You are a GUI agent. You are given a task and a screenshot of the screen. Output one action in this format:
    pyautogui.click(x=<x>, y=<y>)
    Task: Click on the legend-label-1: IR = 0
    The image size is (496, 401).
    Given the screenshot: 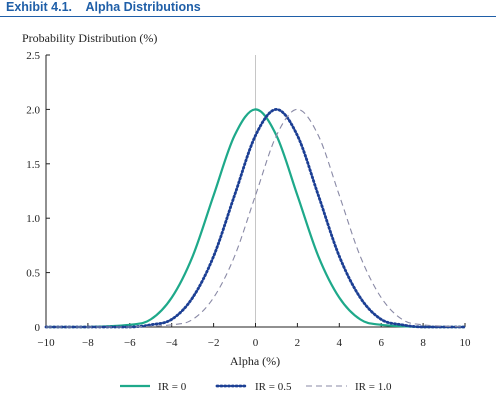 What is the action you would take?
    pyautogui.click(x=172, y=387)
    